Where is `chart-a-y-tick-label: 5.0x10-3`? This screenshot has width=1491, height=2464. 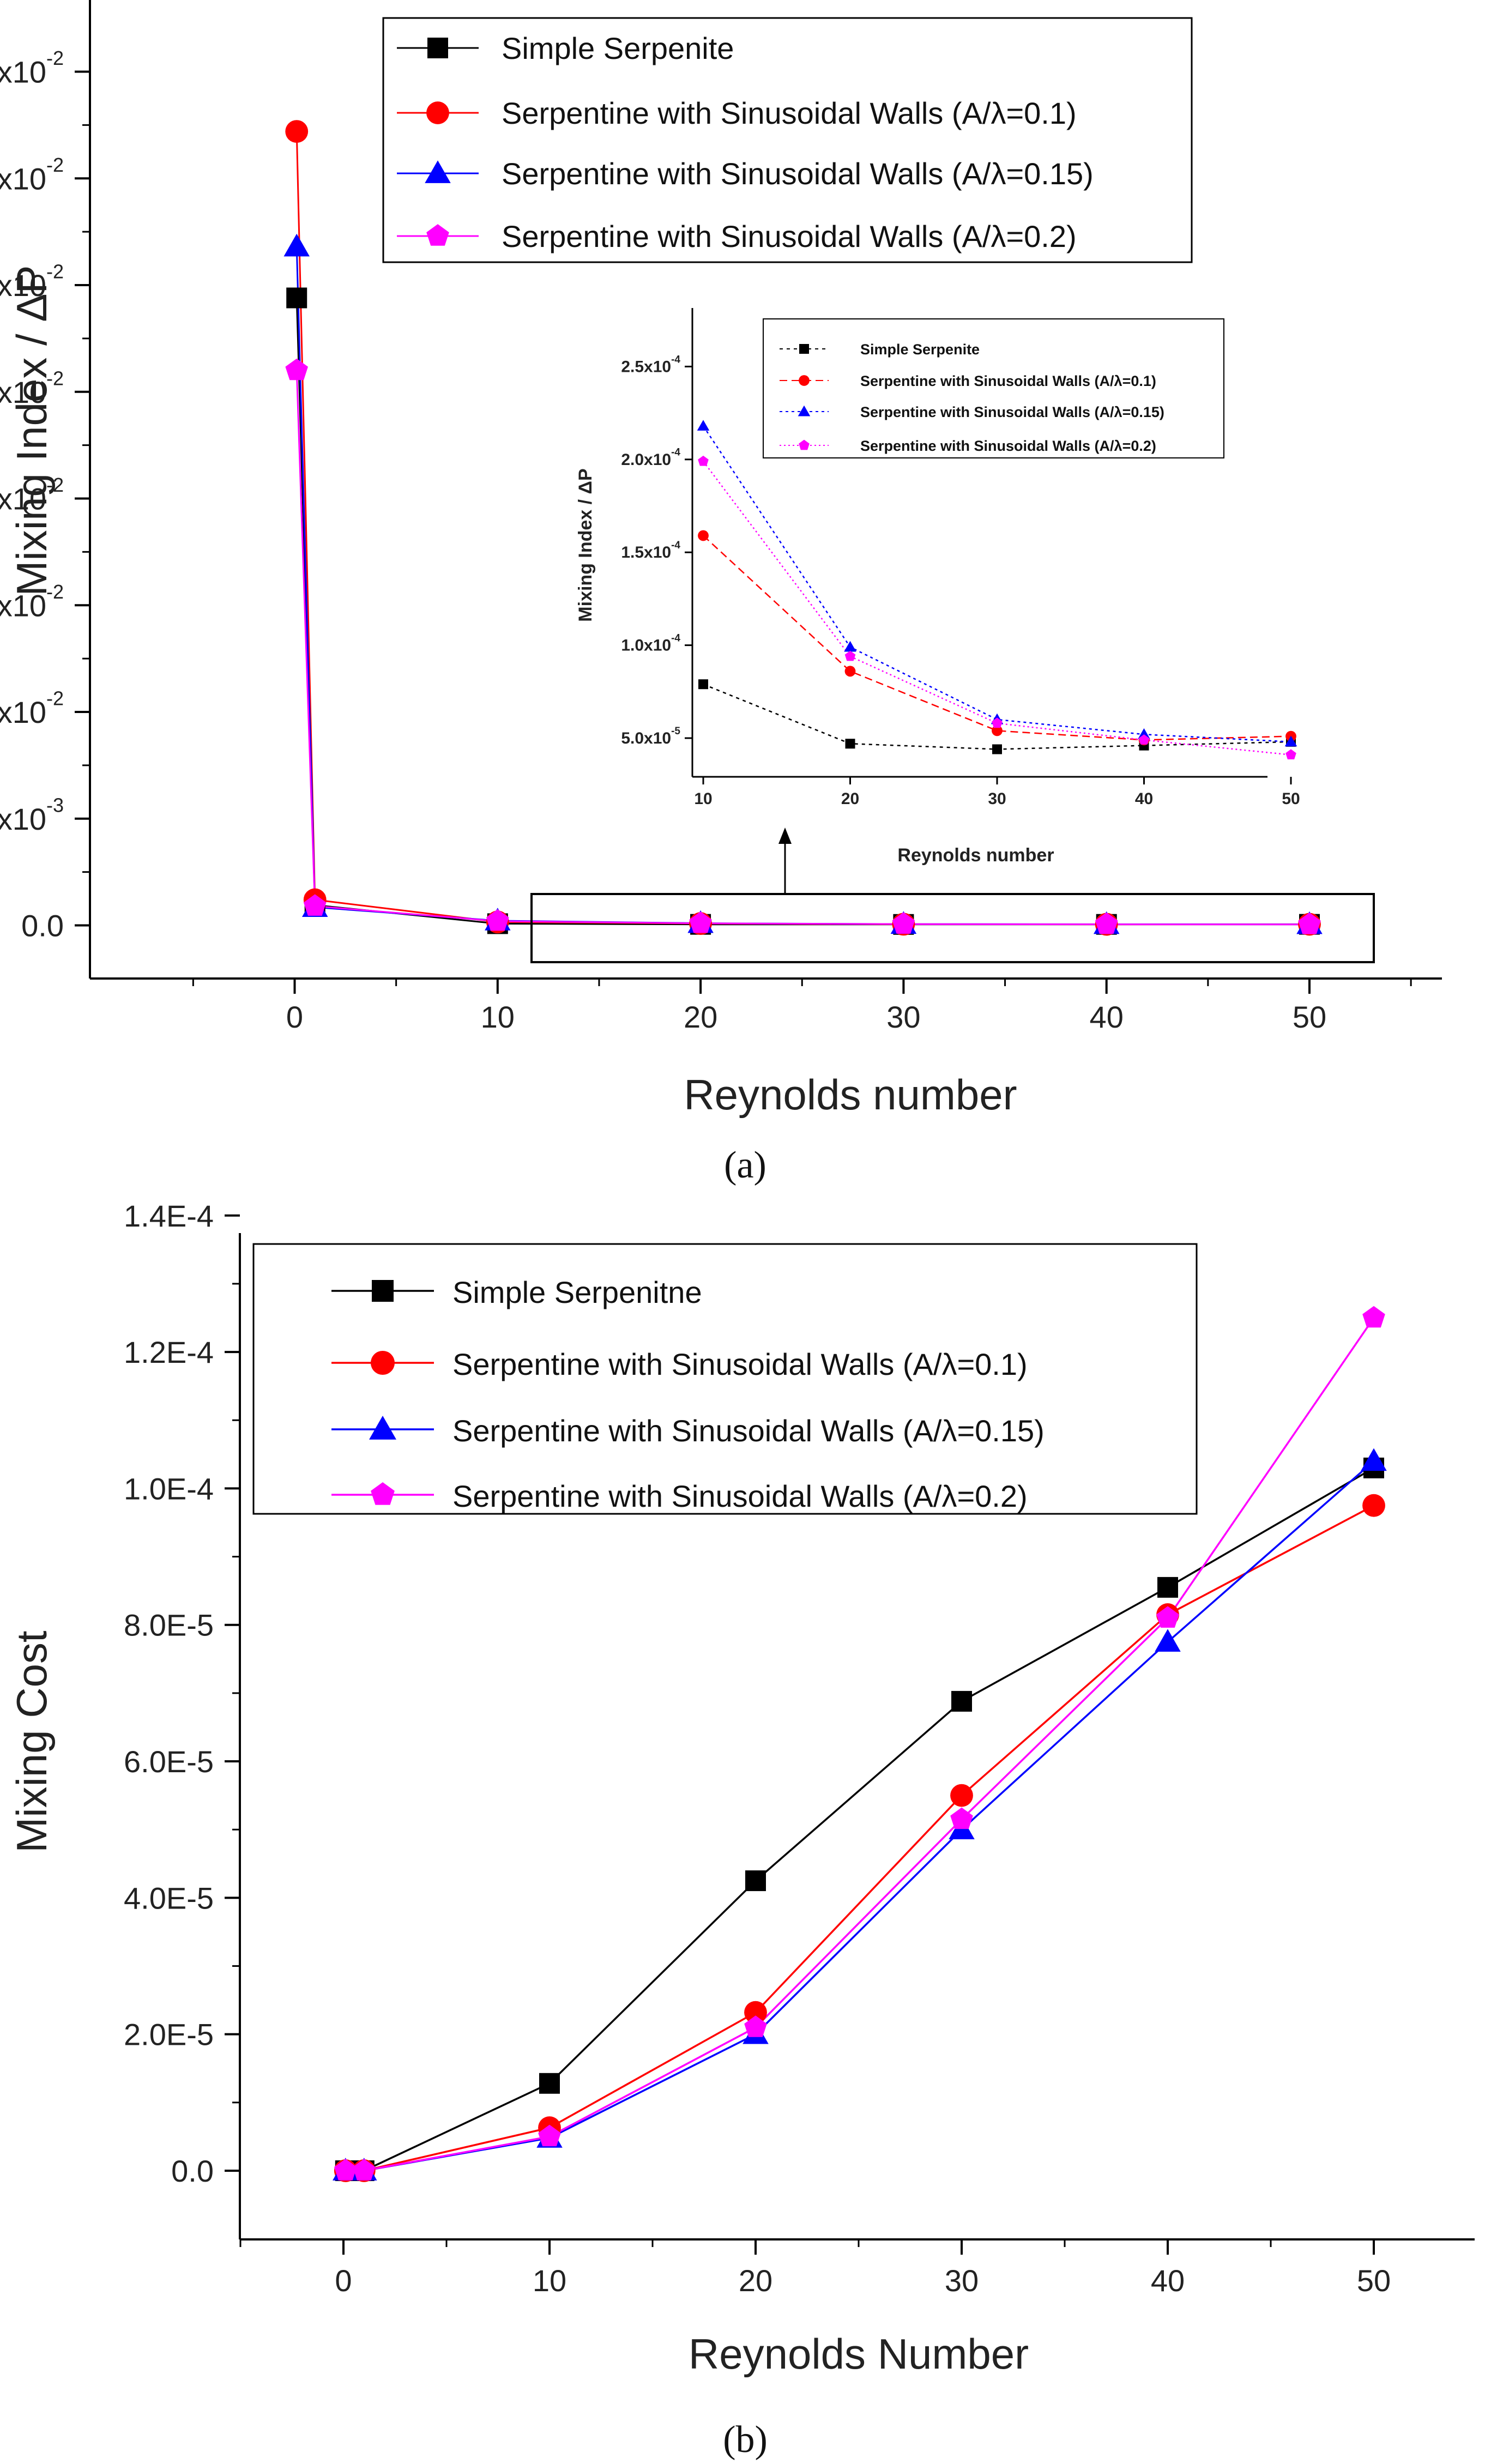 chart-a-y-tick-label: 5.0x10-3 is located at coordinates (32, 815).